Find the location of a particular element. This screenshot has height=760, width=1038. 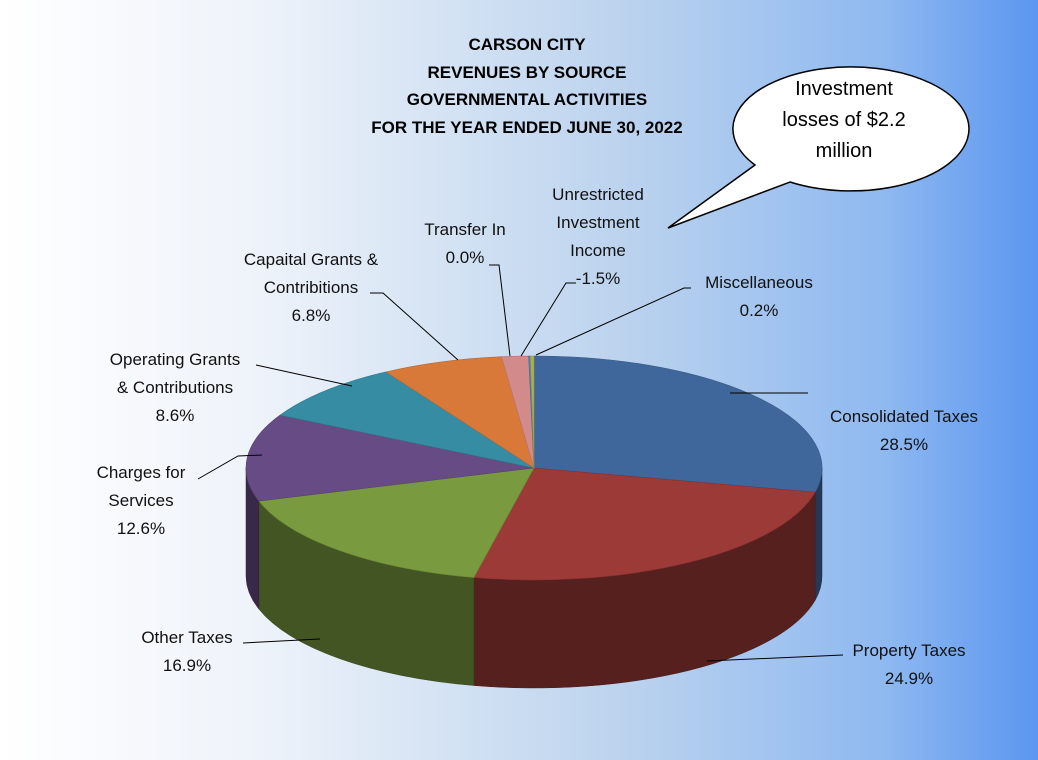

slice-operating-grants-contributions is located at coordinates (407, 420).